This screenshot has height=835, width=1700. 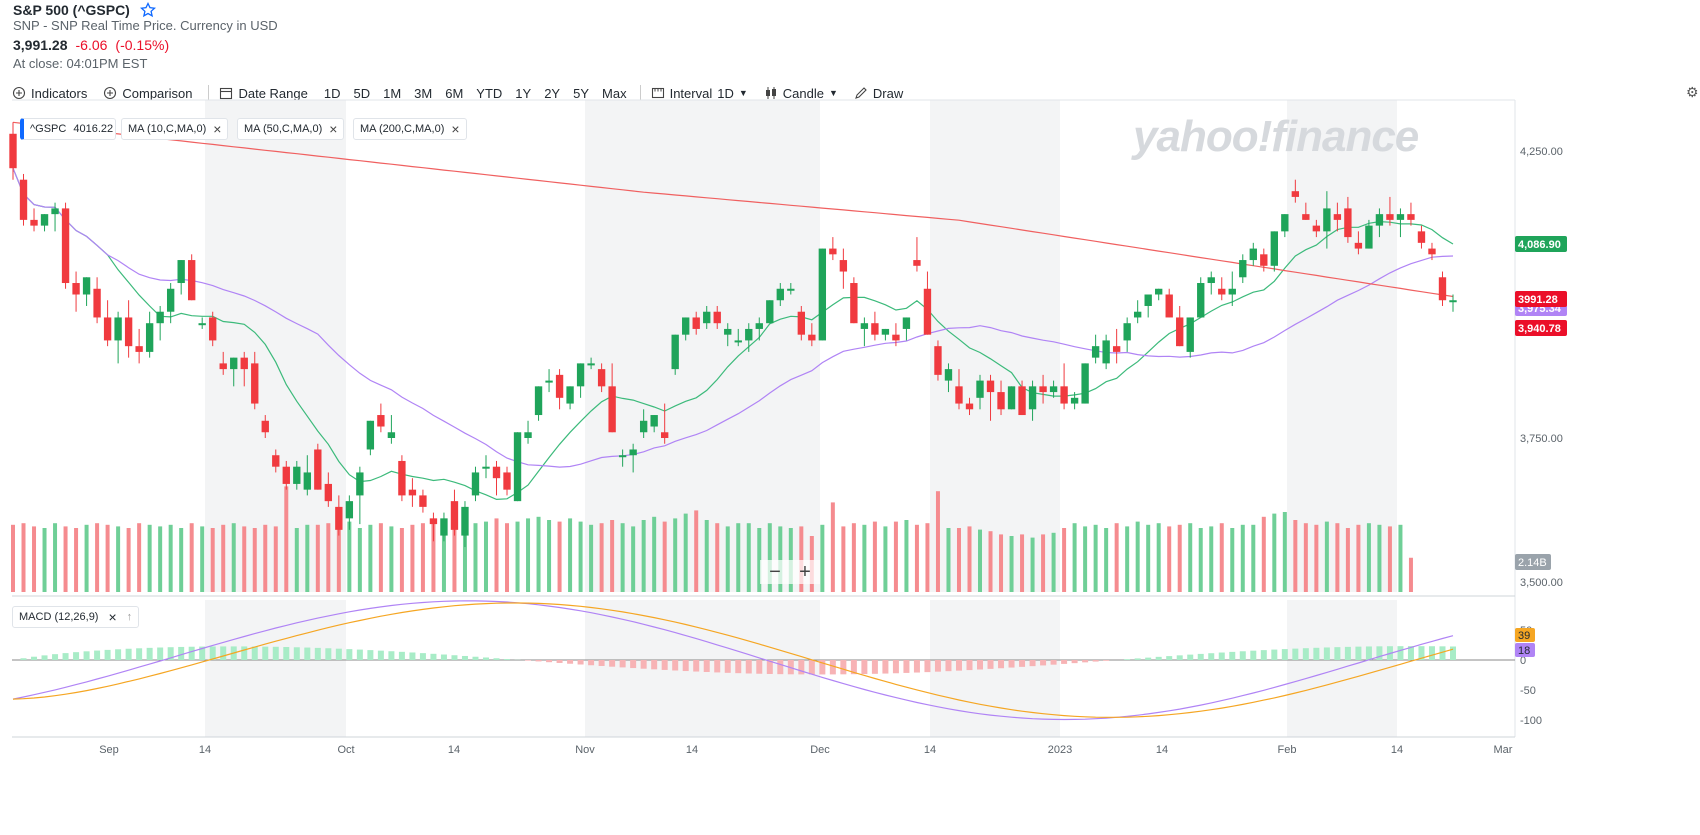 I want to click on indicators-button: Indicators, so click(x=49, y=93).